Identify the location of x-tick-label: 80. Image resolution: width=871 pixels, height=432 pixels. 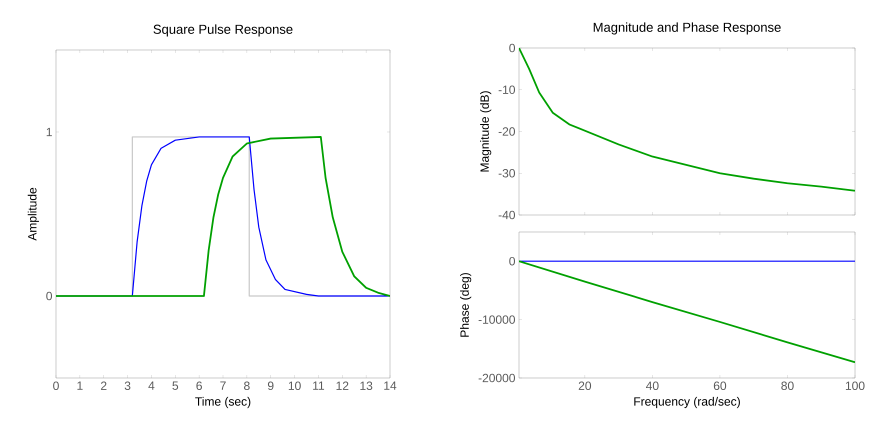
(787, 386).